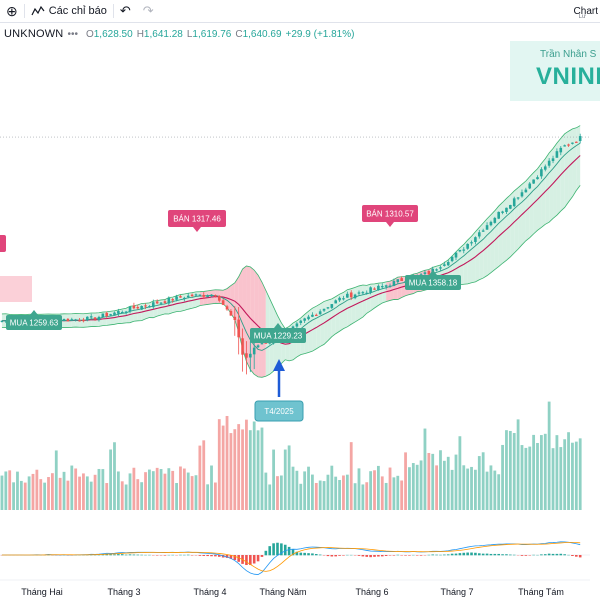 This screenshot has width=600, height=600. I want to click on marker-label: T4/2025, so click(279, 411).